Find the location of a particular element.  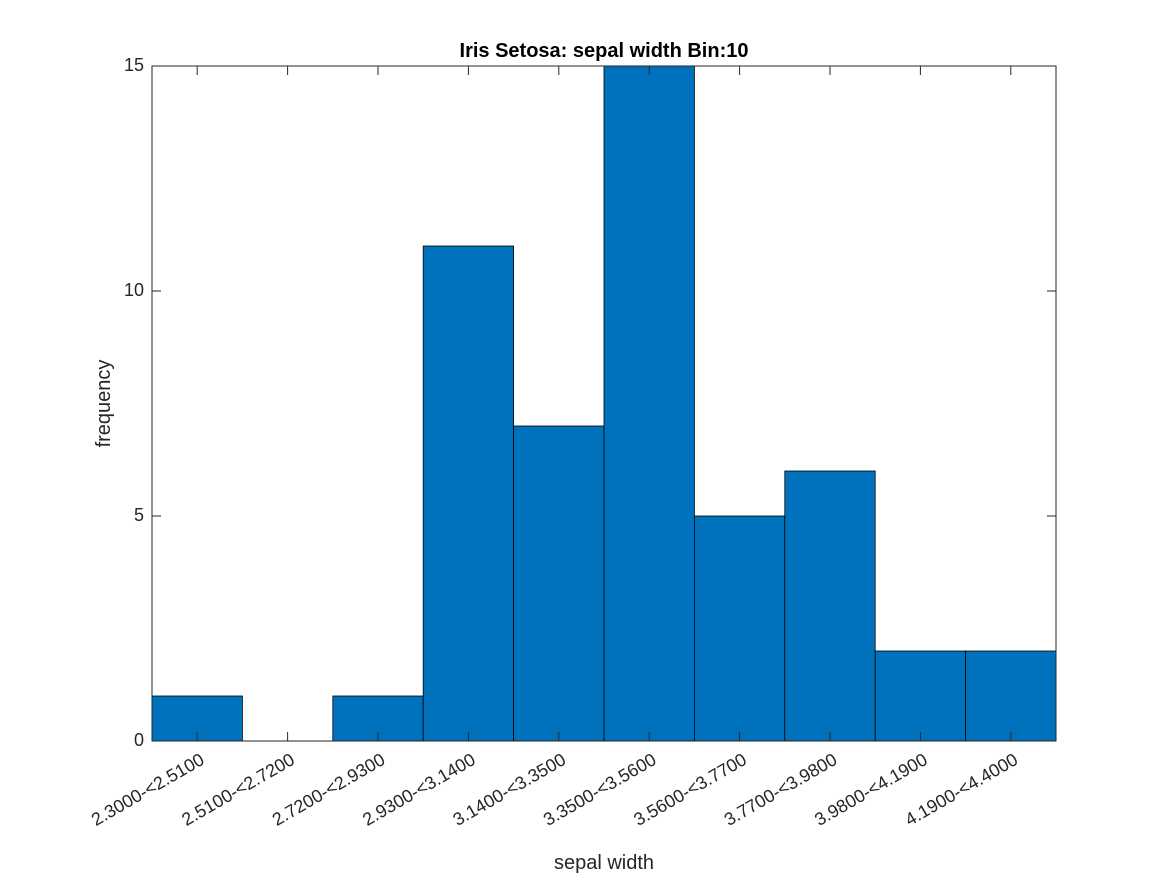

y-tick-label: 0 is located at coordinates (139, 740).